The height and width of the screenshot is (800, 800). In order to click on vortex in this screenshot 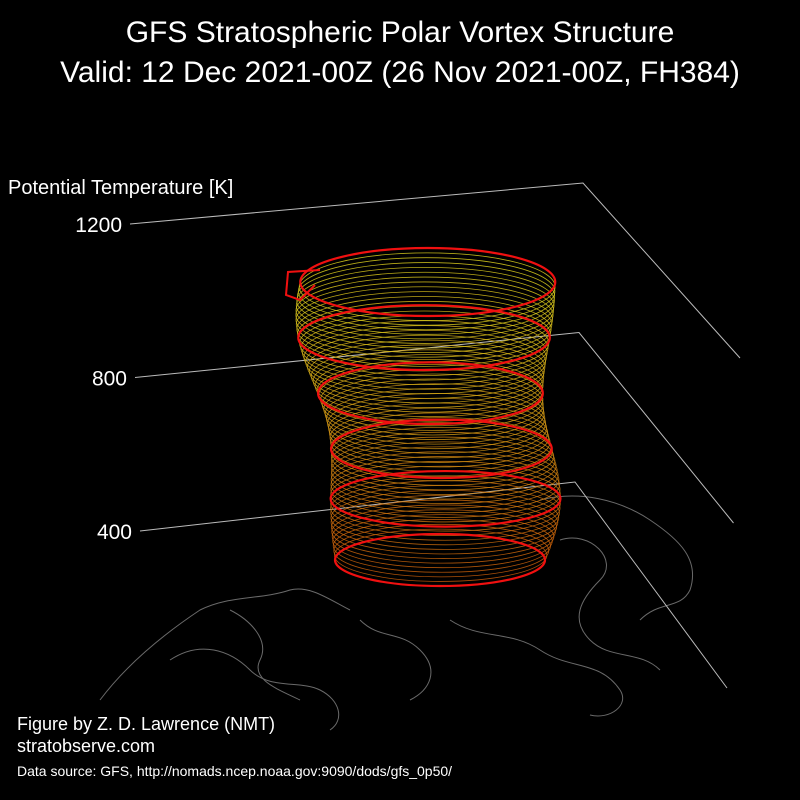, I will do `click(423, 417)`.